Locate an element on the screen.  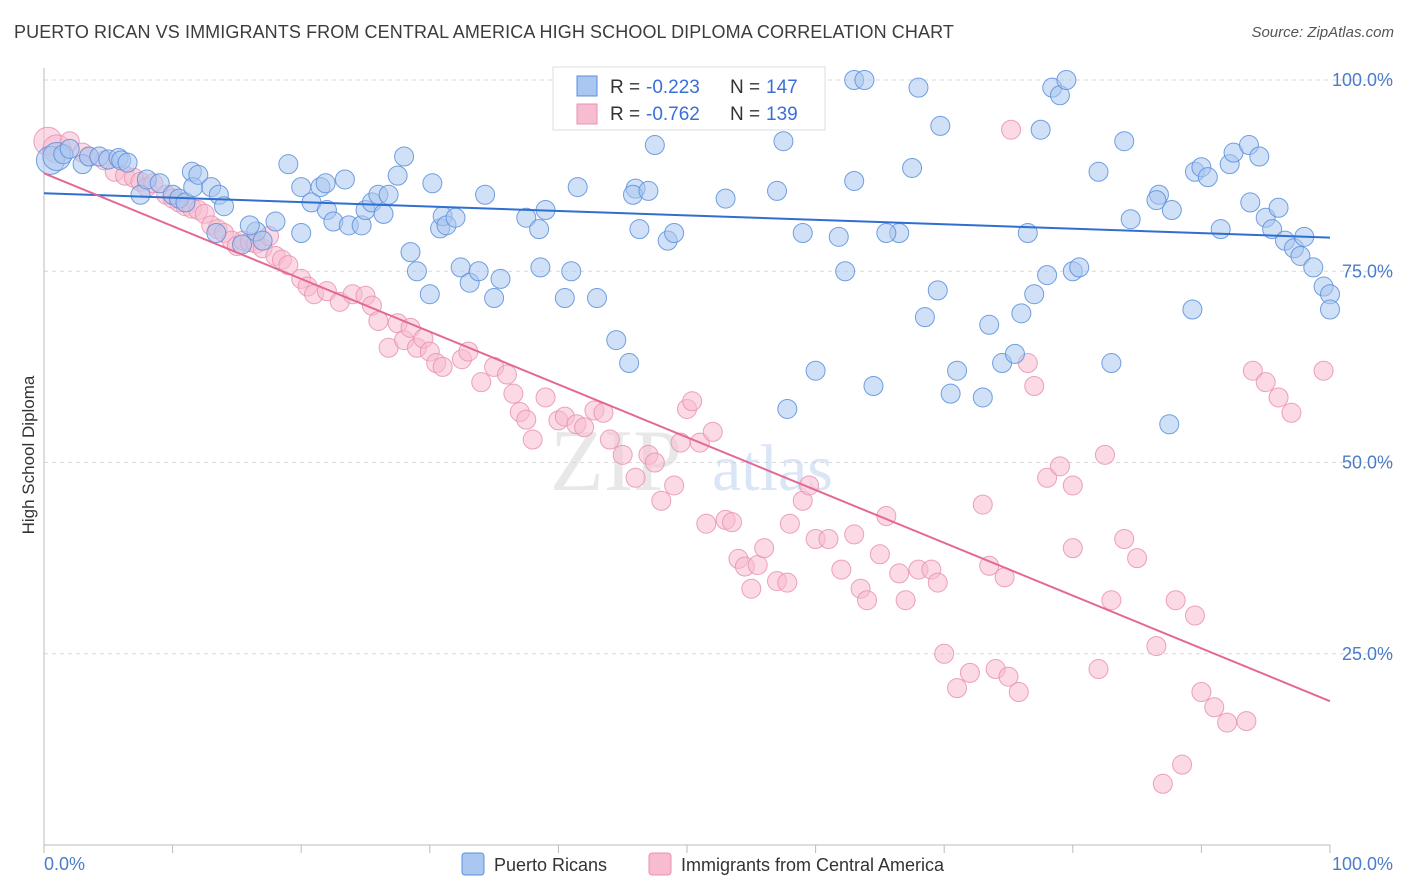
legend-swatch-blue is located at coordinates (587, 86).